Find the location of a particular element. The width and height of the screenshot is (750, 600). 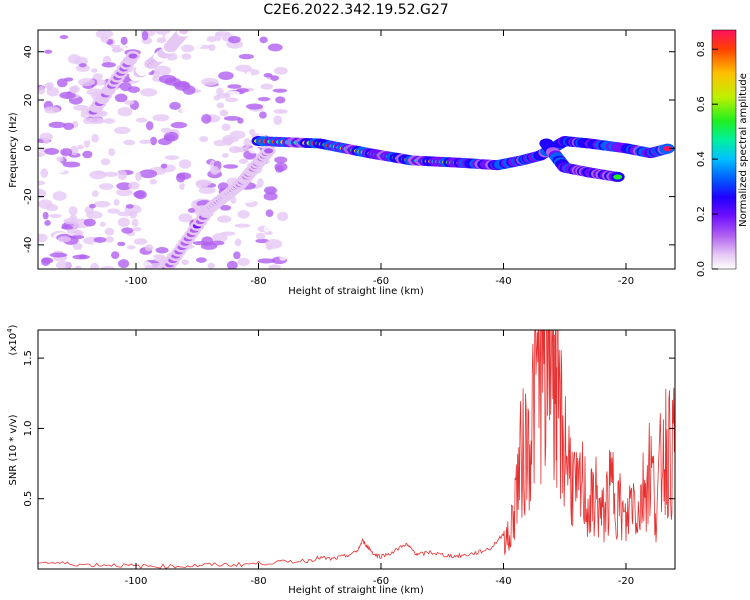

colorbar-tick-label: 0.6 is located at coordinates (701, 104).